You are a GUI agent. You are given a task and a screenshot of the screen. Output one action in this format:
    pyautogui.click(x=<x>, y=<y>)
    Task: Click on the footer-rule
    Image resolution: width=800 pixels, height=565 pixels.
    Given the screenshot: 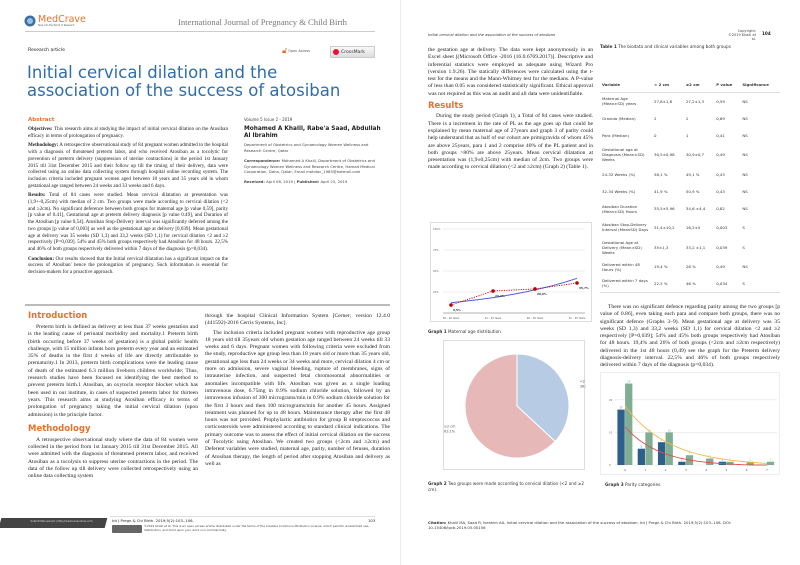 What is the action you would take?
    pyautogui.click(x=242, y=516)
    